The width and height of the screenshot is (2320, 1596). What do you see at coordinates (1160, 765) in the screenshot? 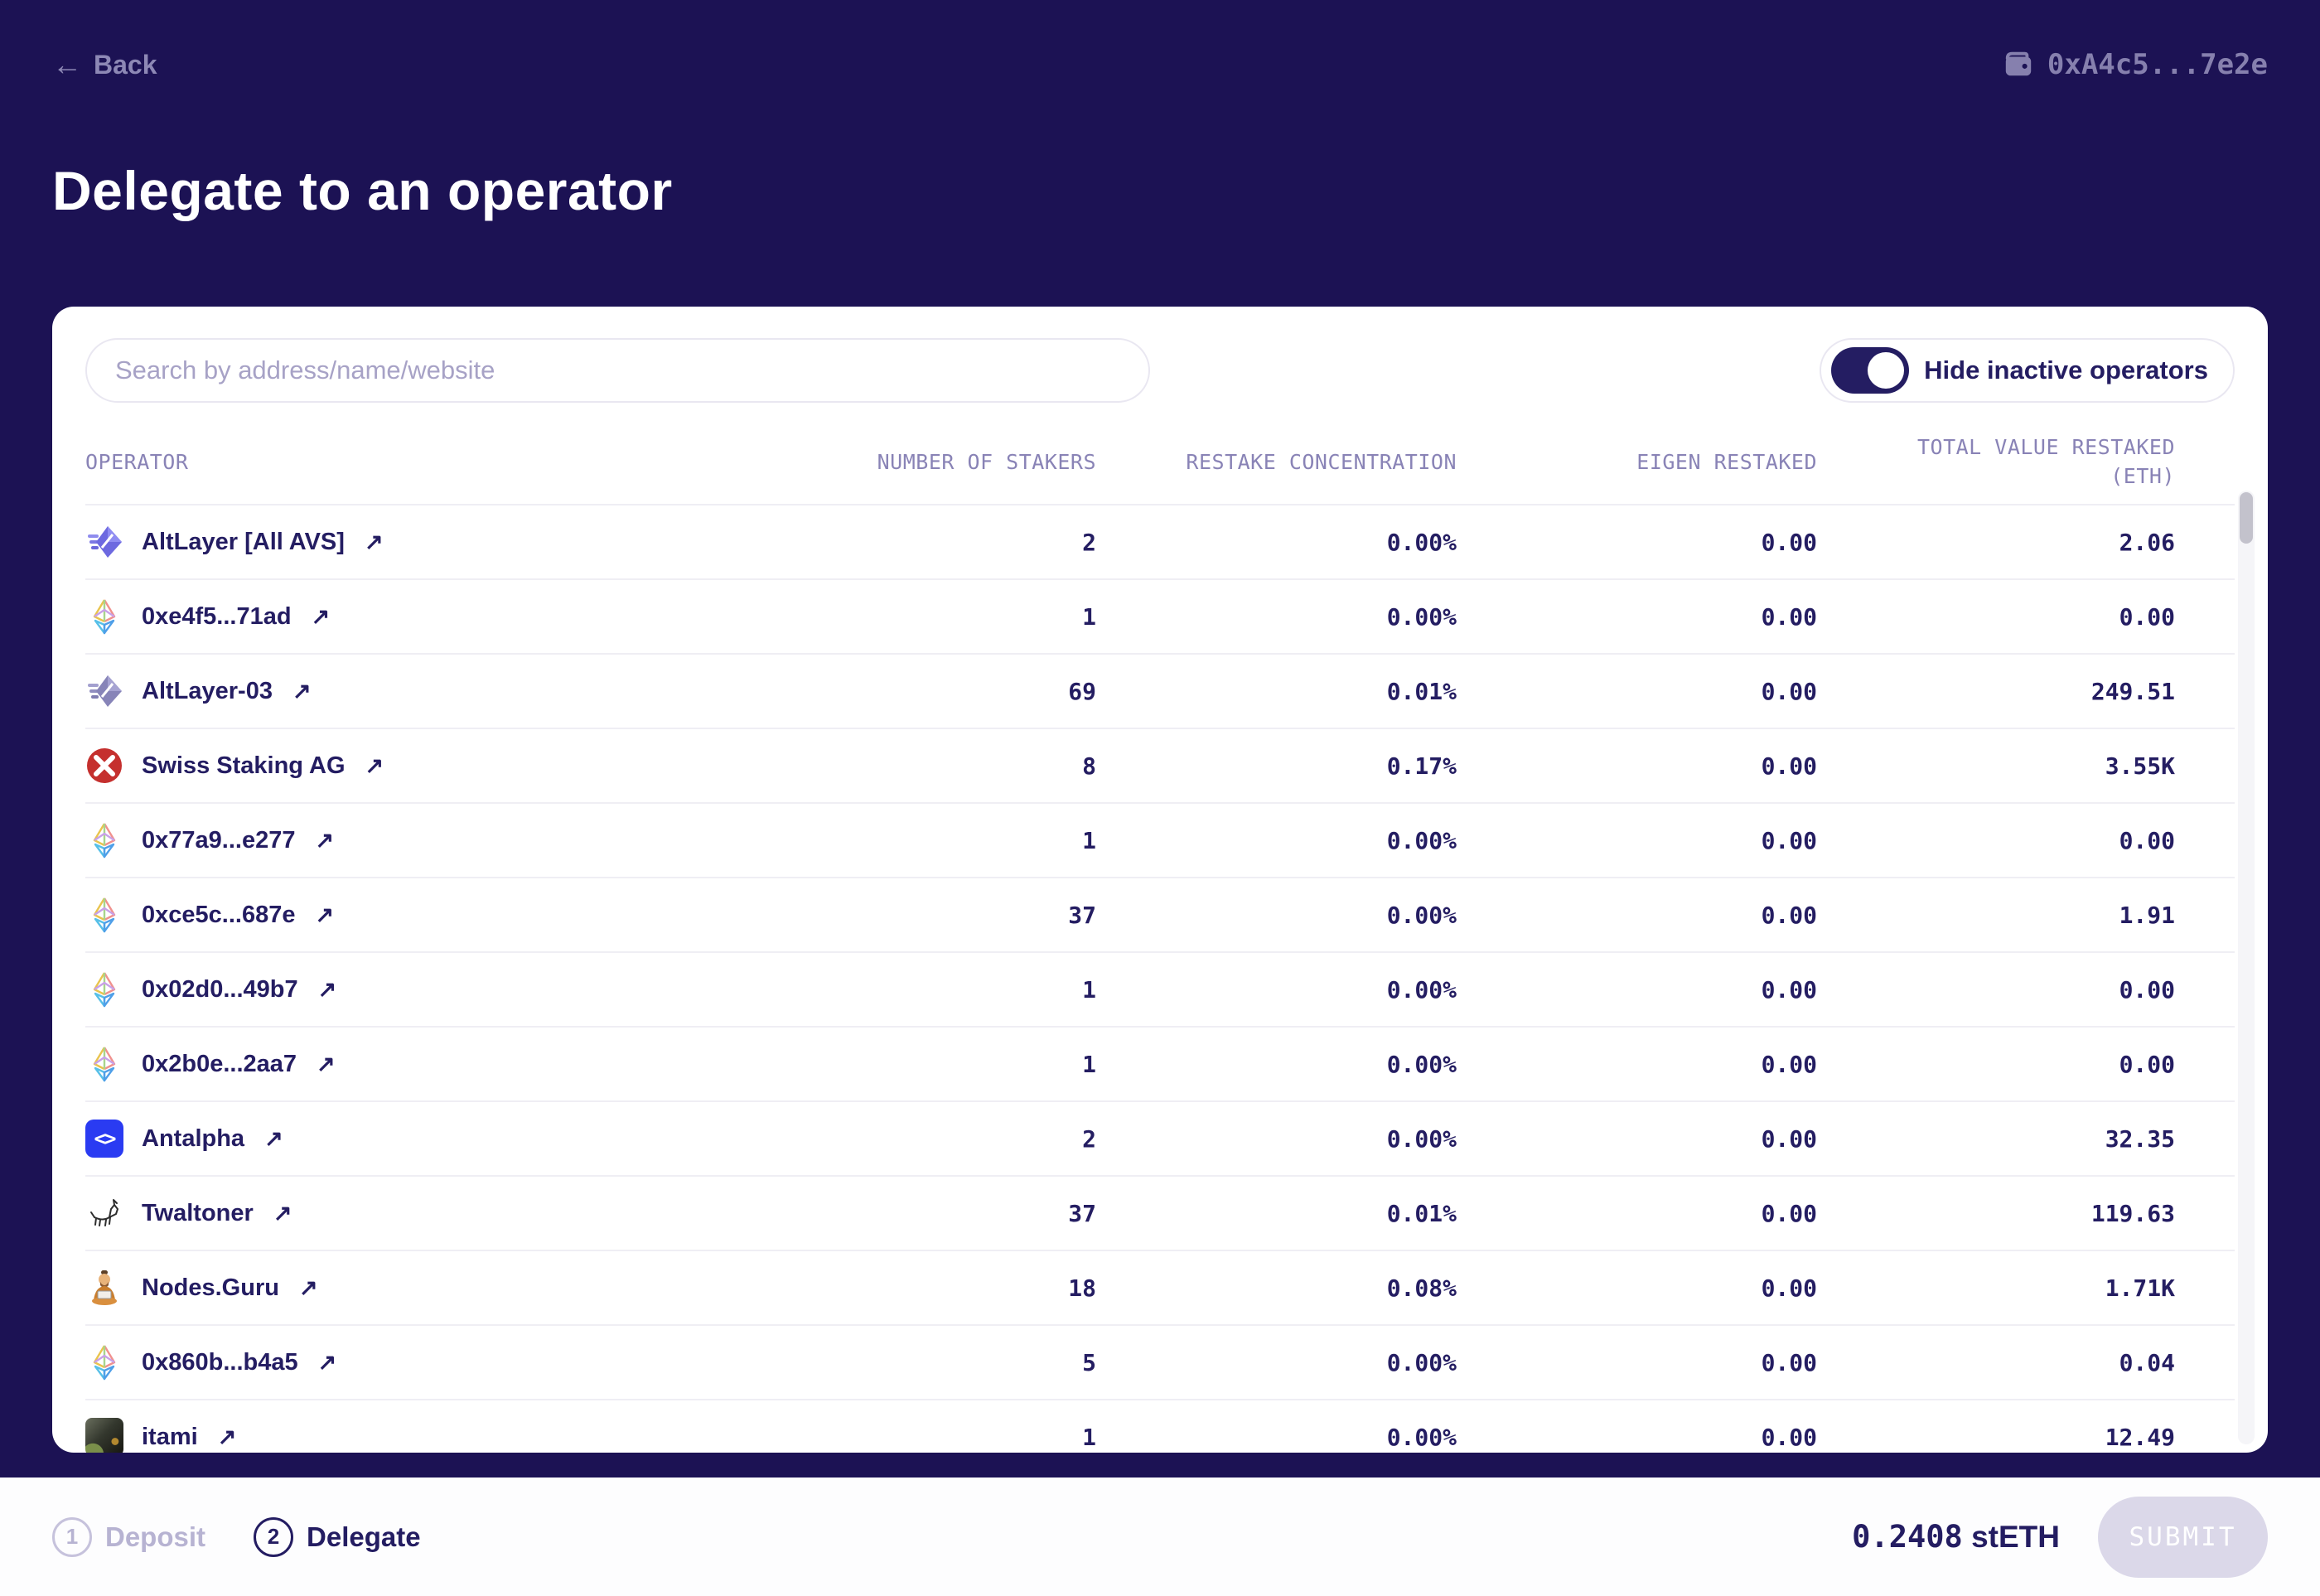
I see `table-row: Swiss Staking AG ↗ 8 0.17% 0.00 3.55K` at bounding box center [1160, 765].